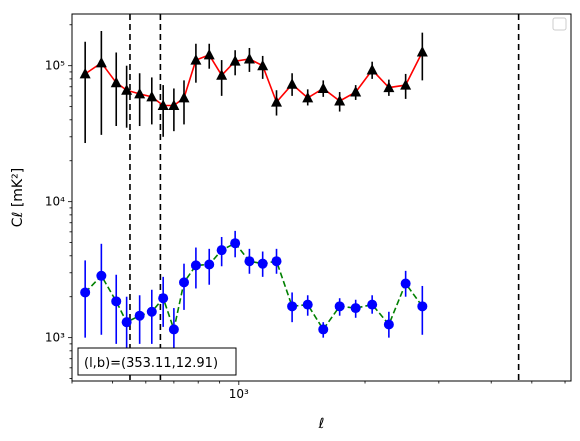  Describe the element at coordinates (18, 197) in the screenshot. I see `y-axis-label: Cℓ [mK²]` at that location.